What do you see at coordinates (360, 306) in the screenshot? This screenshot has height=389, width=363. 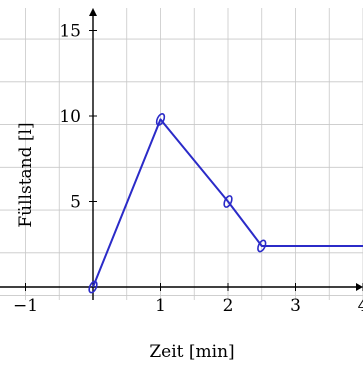 I see `x-tick-label: 4` at bounding box center [360, 306].